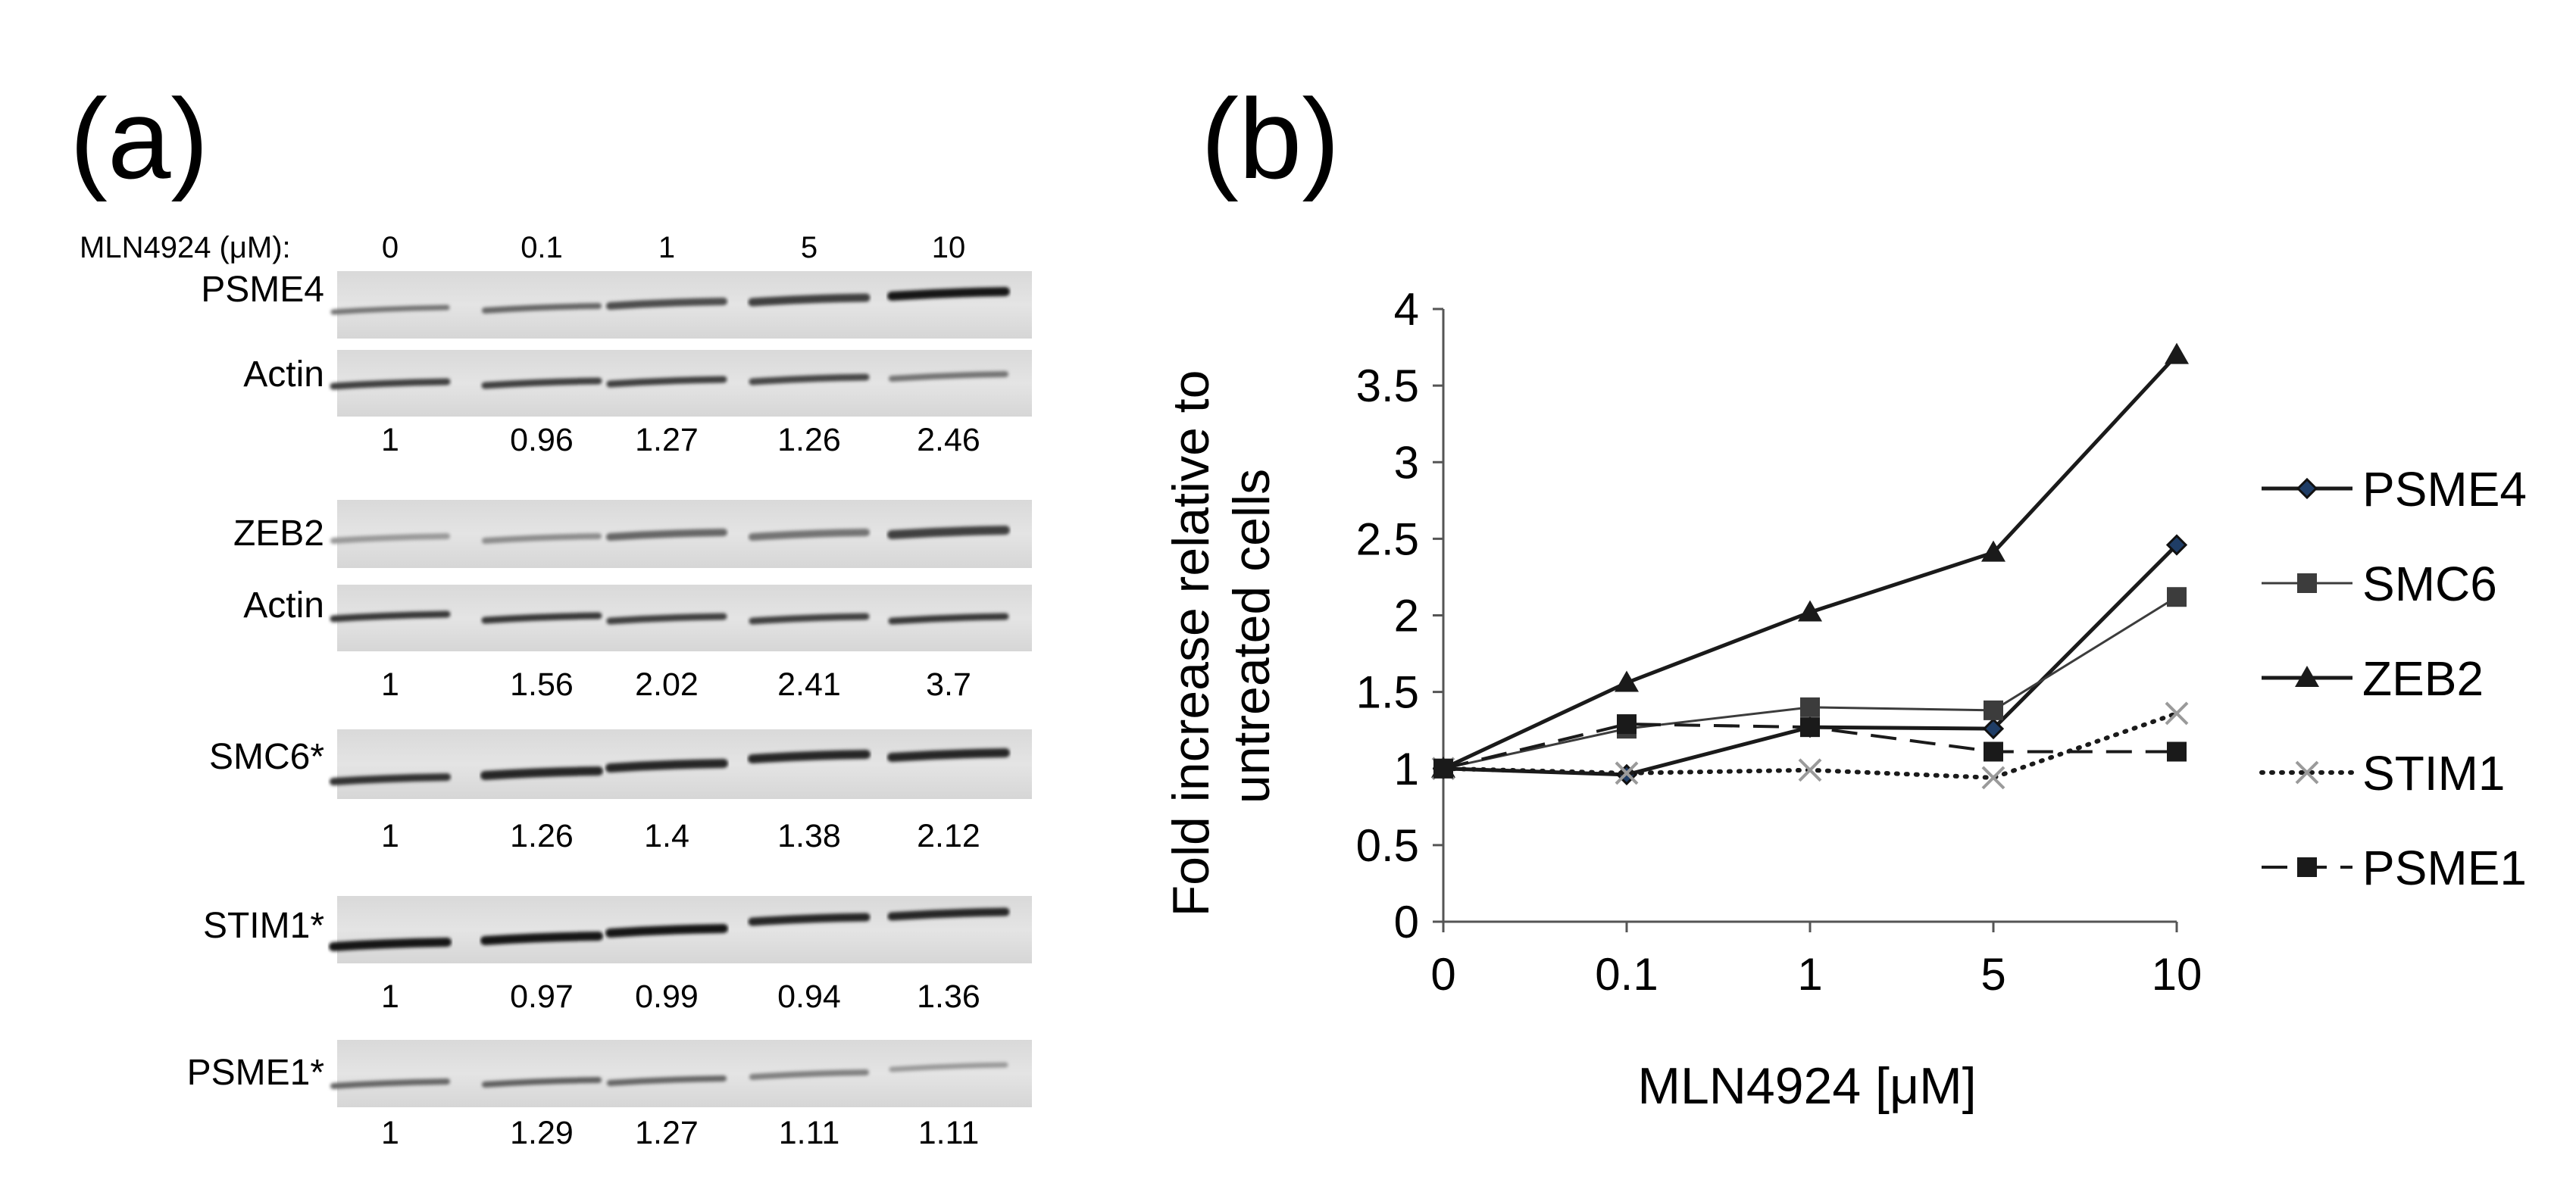 This screenshot has width=2576, height=1183. What do you see at coordinates (542, 997) in the screenshot?
I see `quantification-value: 0.97` at bounding box center [542, 997].